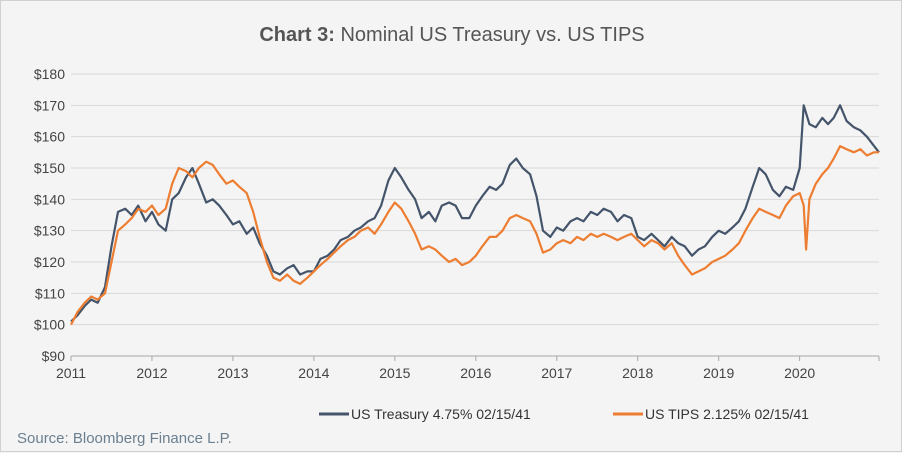 This screenshot has width=902, height=453. What do you see at coordinates (556, 373) in the screenshot?
I see `x-tick-label: 2017` at bounding box center [556, 373].